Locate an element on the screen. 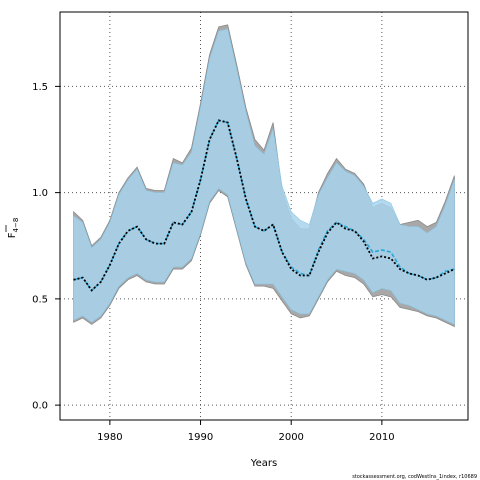 The height and width of the screenshot is (480, 480). x-tick-label-1990: 1990 is located at coordinates (200, 437).